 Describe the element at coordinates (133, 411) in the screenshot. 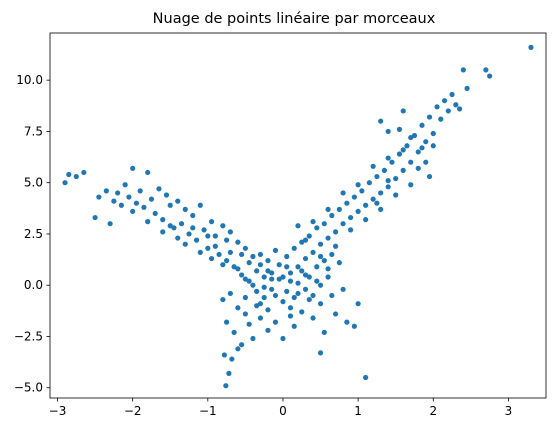

I see `x-tick-label: −2` at that location.